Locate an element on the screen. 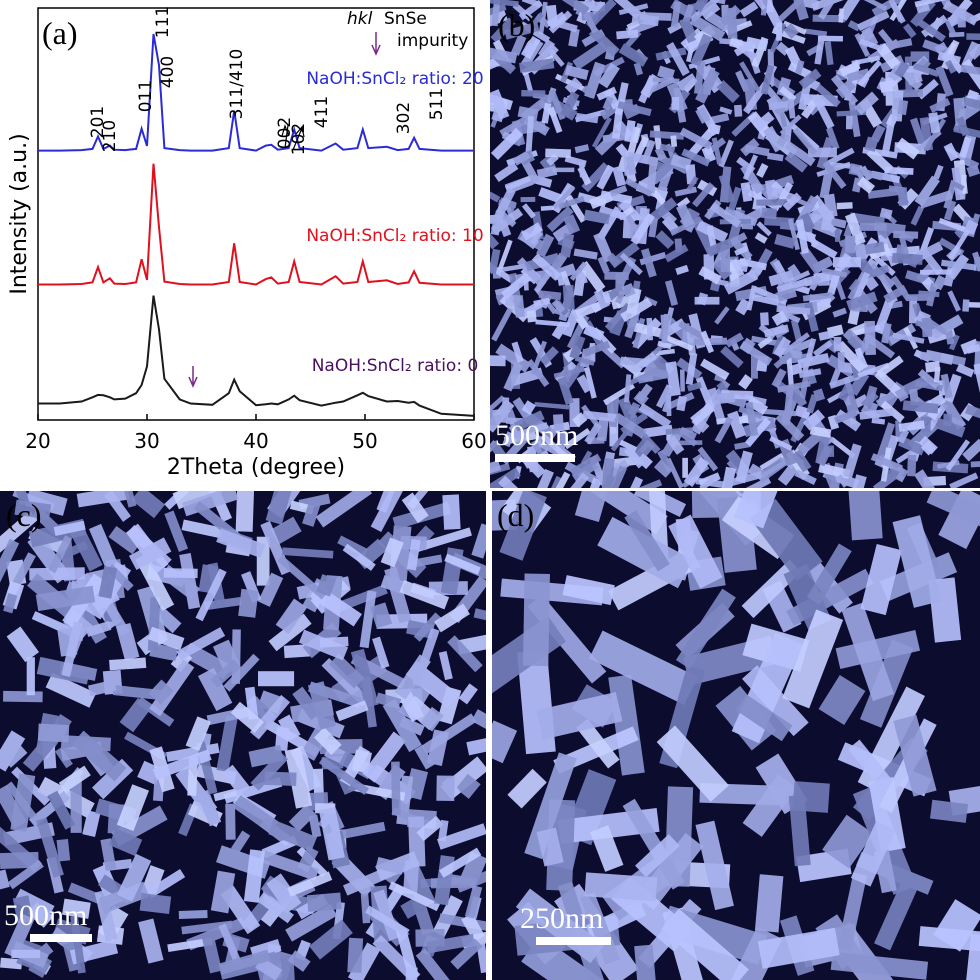  x-tick-label: 20 is located at coordinates (37, 441).